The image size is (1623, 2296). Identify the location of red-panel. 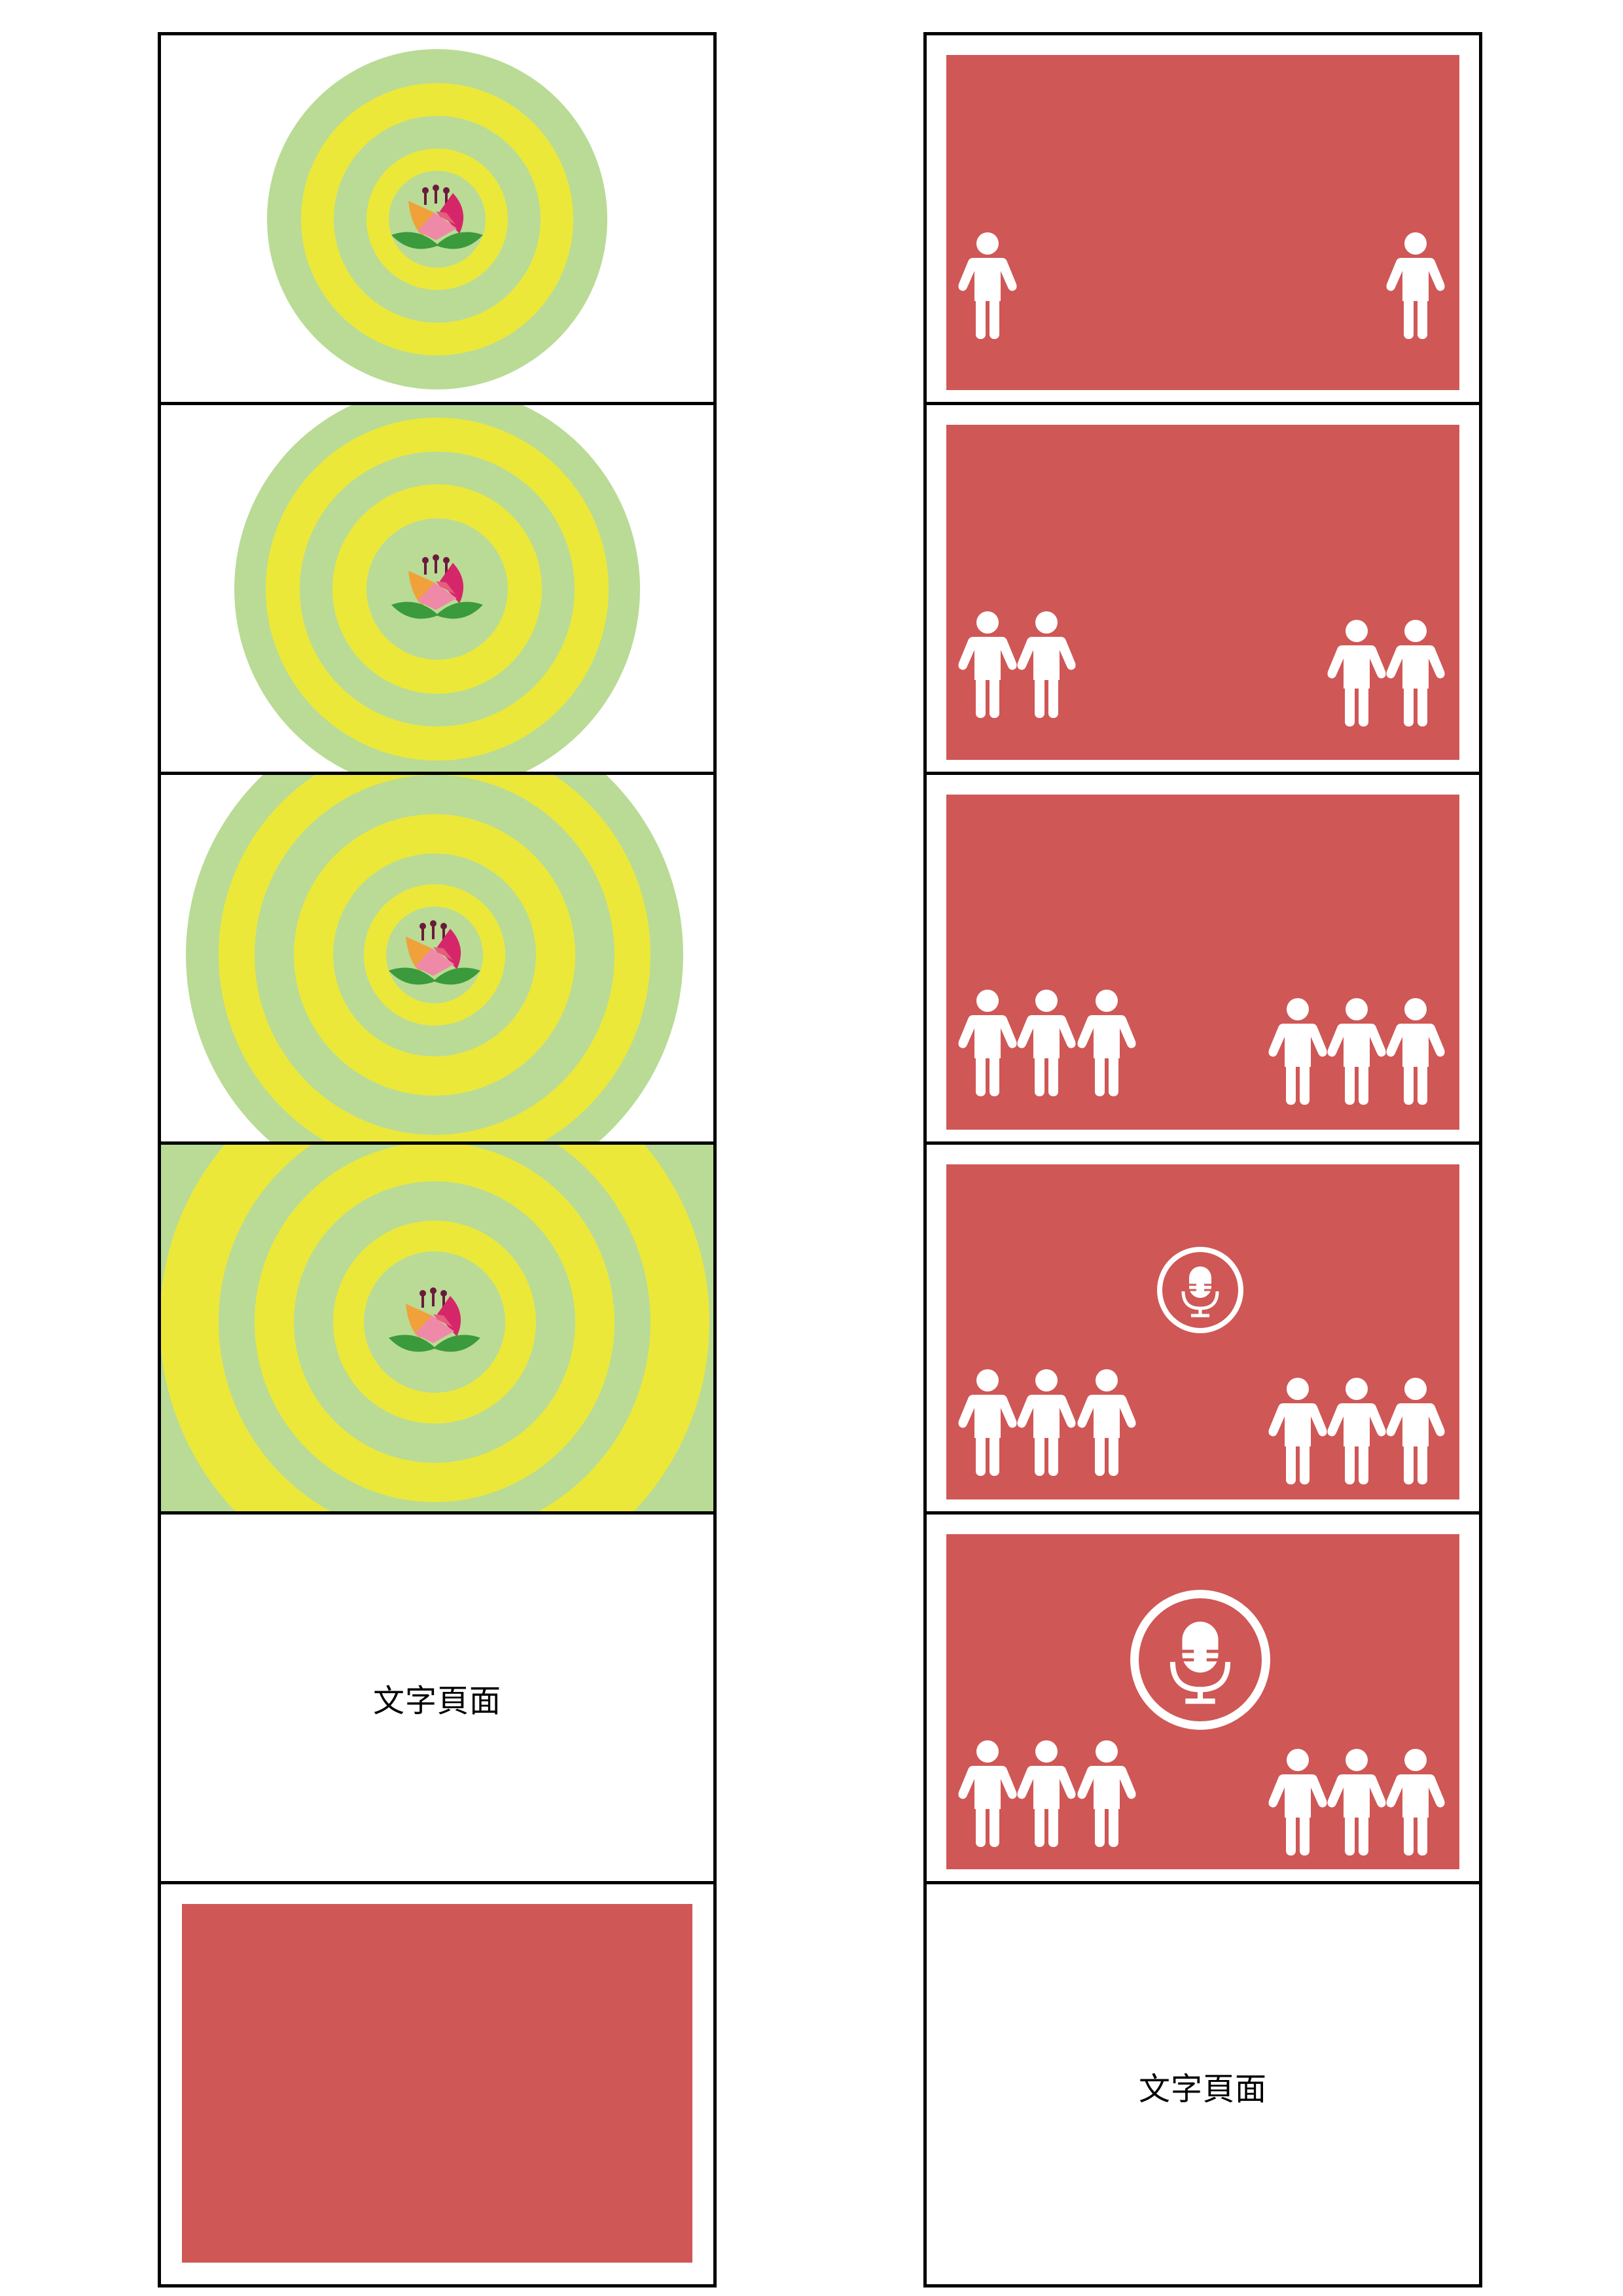
(437, 2084).